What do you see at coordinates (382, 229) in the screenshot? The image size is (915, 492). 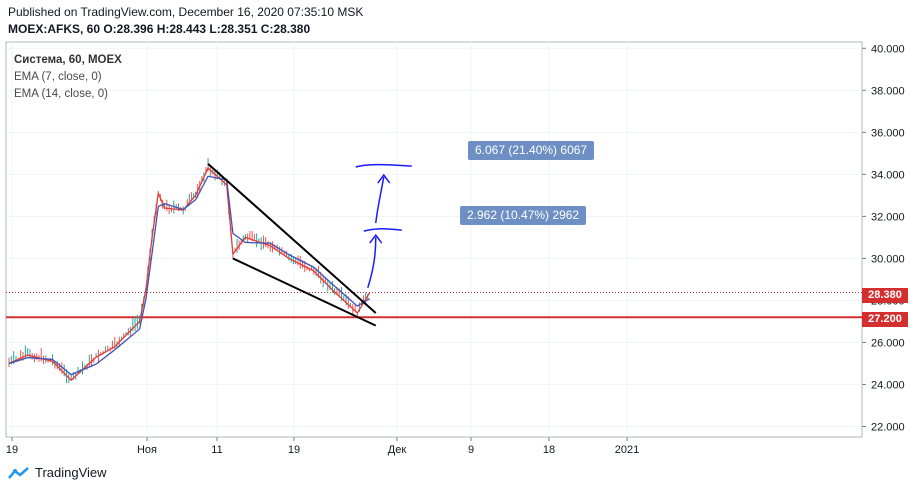 I see `target-line-lower` at bounding box center [382, 229].